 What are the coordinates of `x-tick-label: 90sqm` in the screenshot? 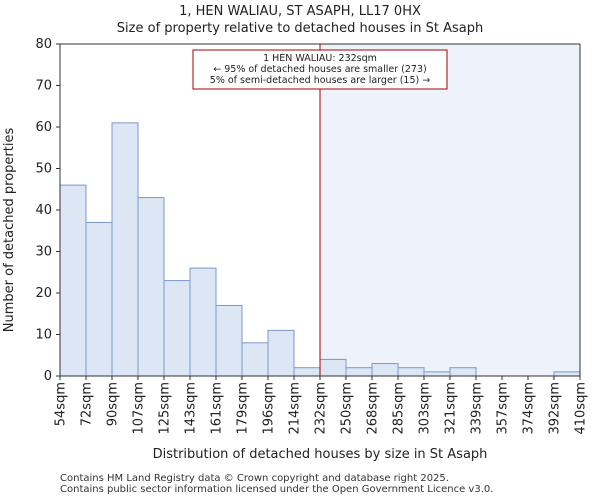 It's located at (113, 404).